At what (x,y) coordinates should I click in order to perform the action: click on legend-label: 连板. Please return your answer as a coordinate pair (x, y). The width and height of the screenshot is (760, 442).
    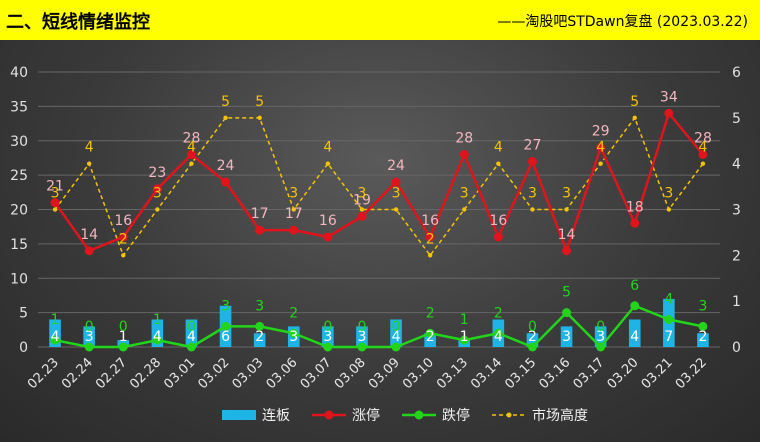
    Looking at the image, I should click on (276, 416).